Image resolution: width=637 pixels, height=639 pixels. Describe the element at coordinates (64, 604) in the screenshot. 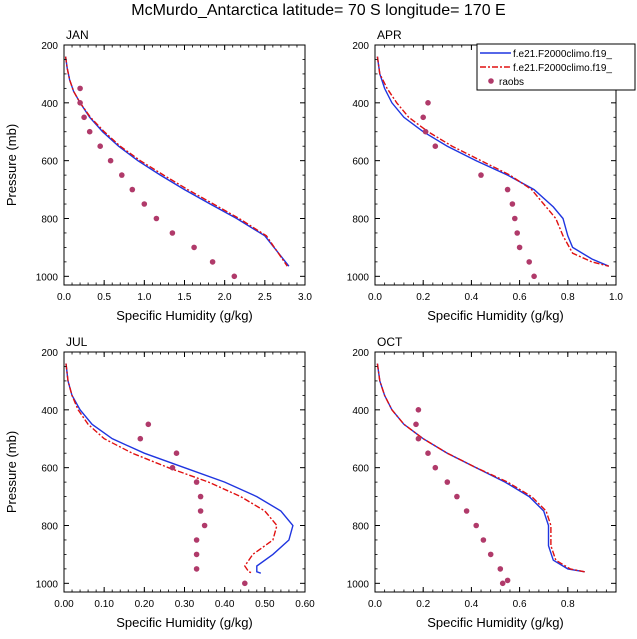

I see `x-tick-label: 0.00` at that location.